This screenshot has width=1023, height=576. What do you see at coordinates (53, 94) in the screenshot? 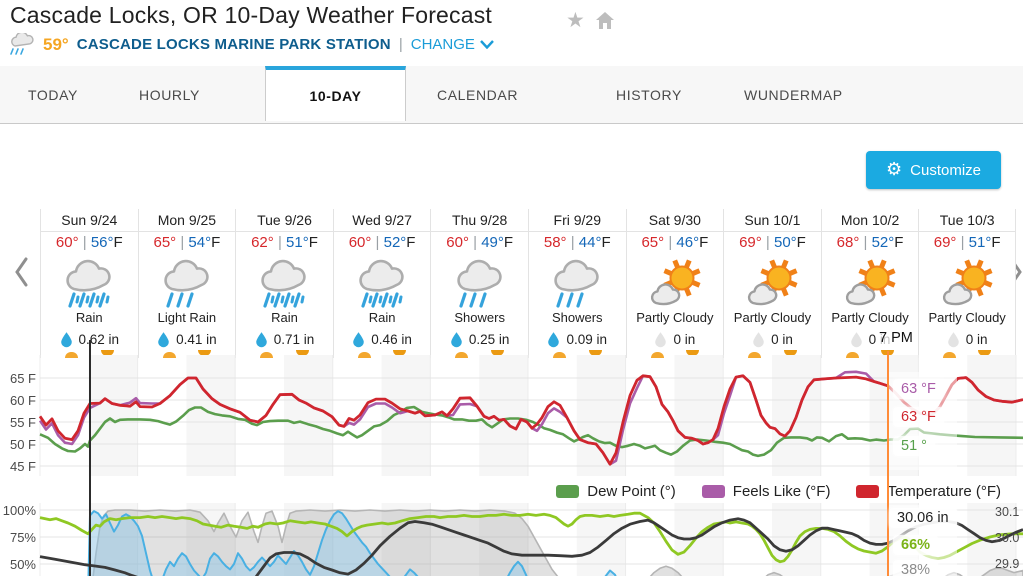
I see `tab-today: TODAY` at bounding box center [53, 94].